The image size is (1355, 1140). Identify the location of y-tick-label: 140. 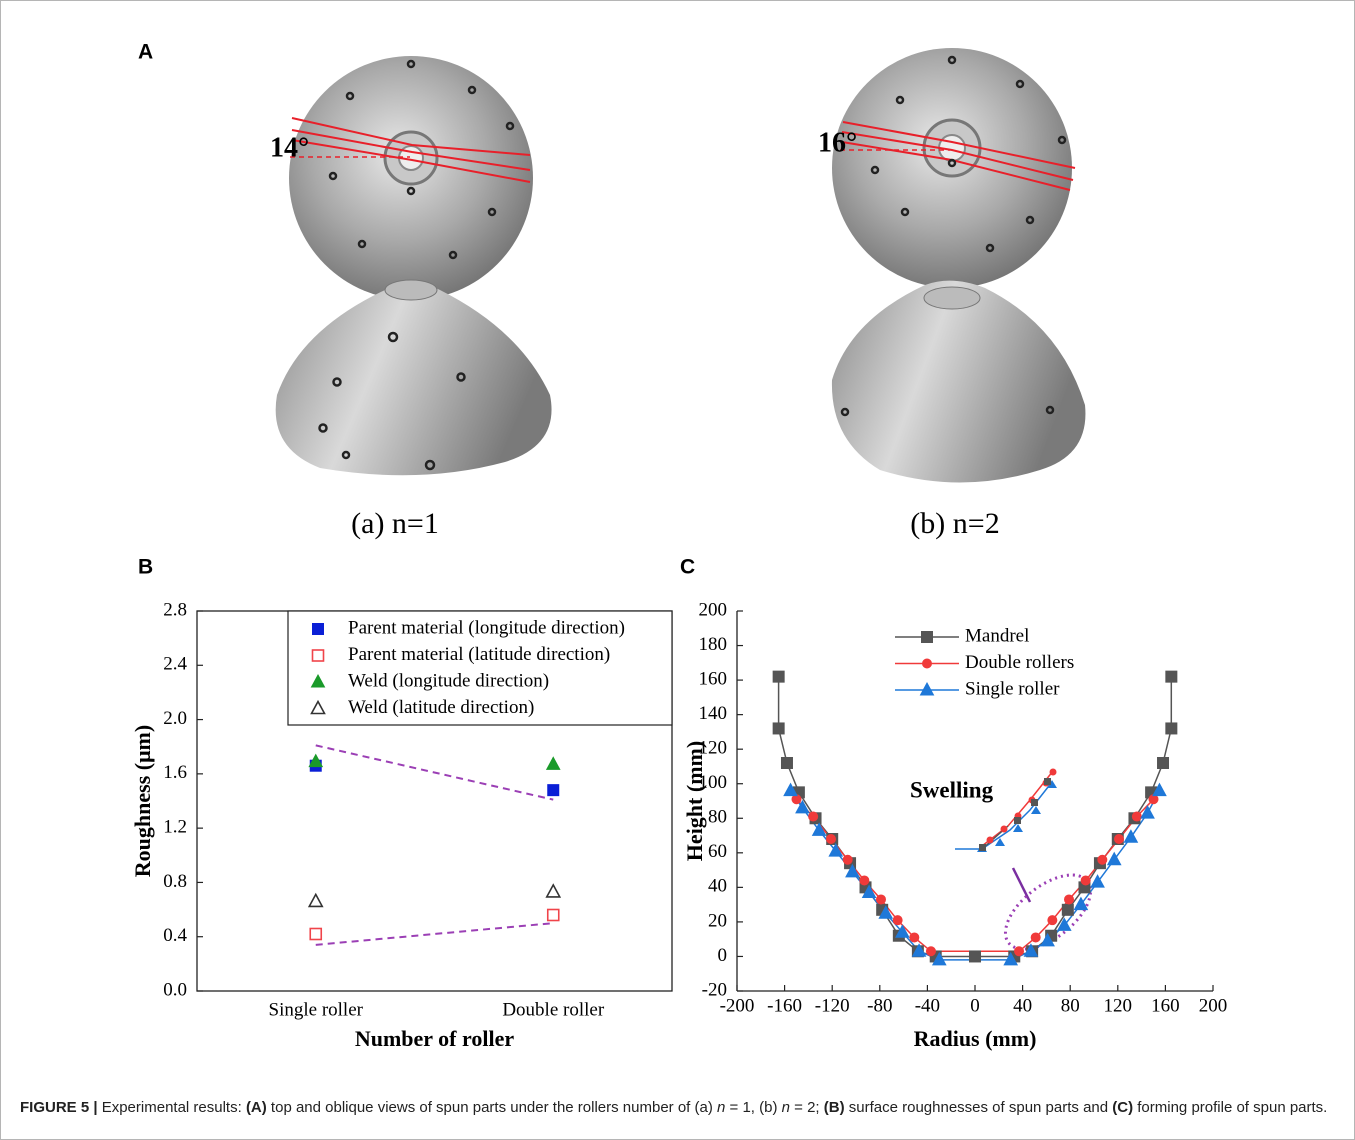
(713, 713).